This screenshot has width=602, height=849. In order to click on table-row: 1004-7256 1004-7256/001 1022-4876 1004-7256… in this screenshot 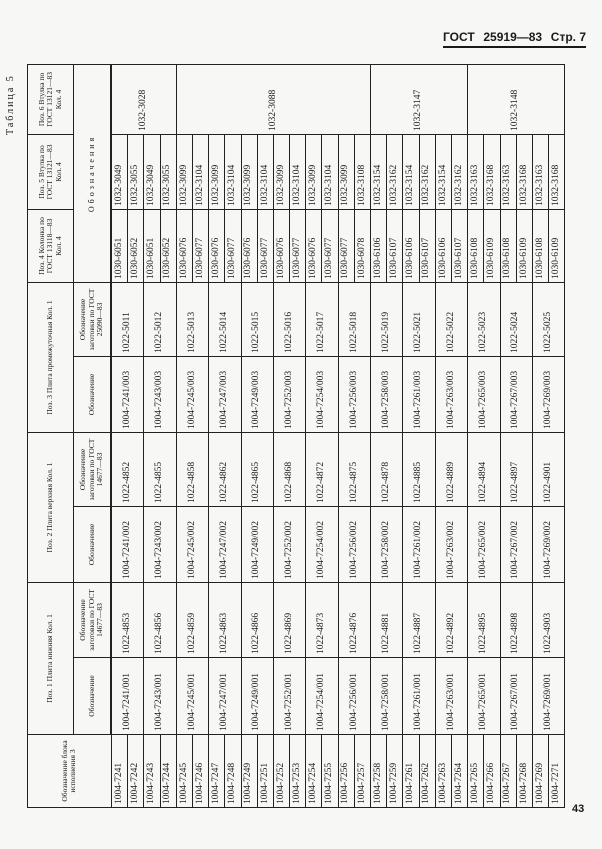, I will do `click(354, 436)`.